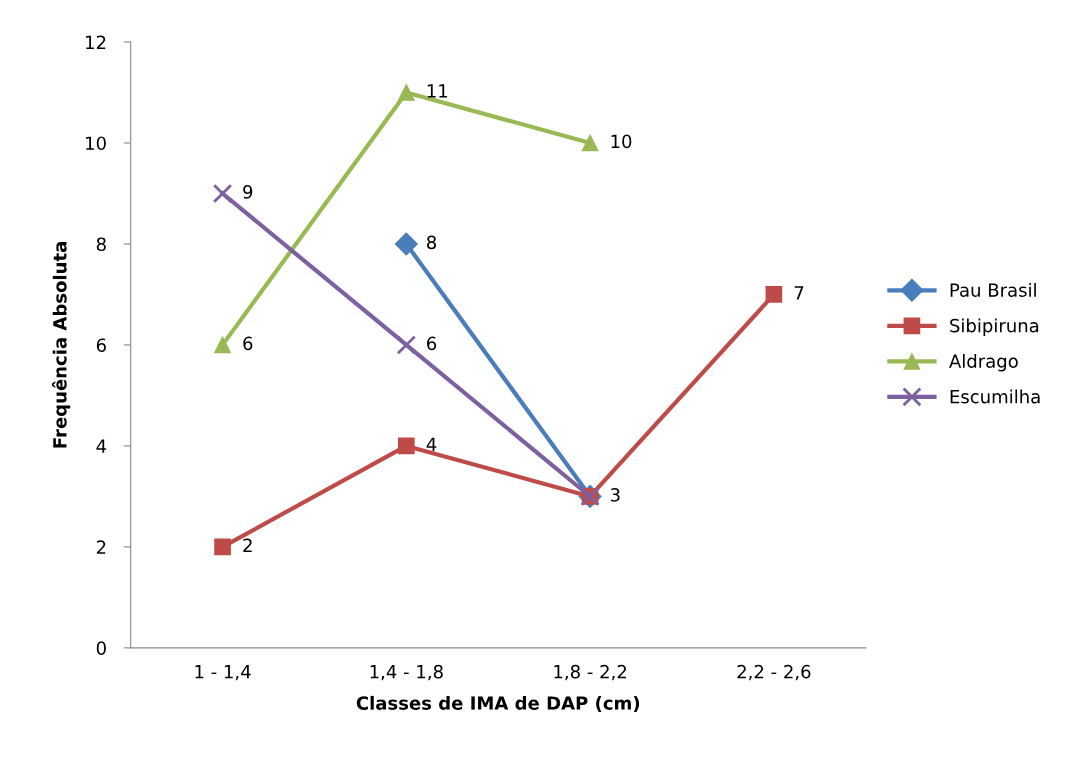 The height and width of the screenshot is (764, 1089). I want to click on data-label: 2, so click(247, 545).